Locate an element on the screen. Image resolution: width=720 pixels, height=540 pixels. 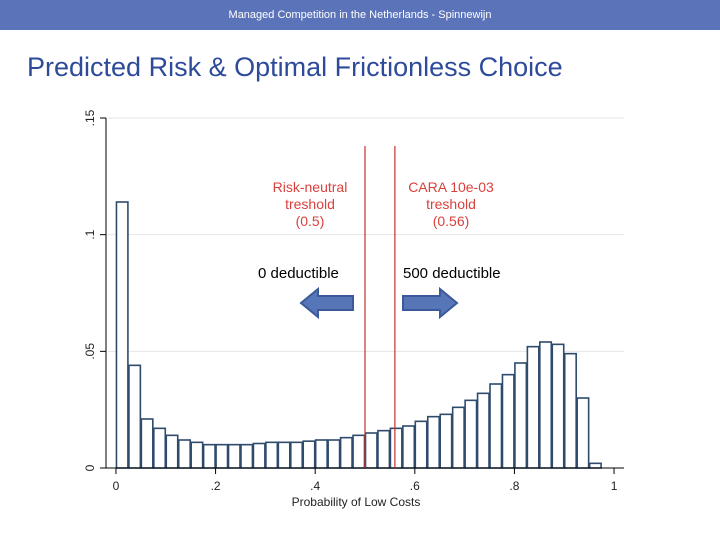
y-tick-label: .05 is located at coordinates (90, 351).